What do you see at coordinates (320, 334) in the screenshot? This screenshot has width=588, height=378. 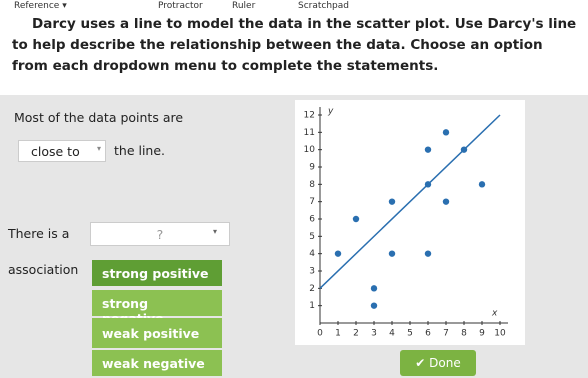 I see `x-tick-label: 0` at bounding box center [320, 334].